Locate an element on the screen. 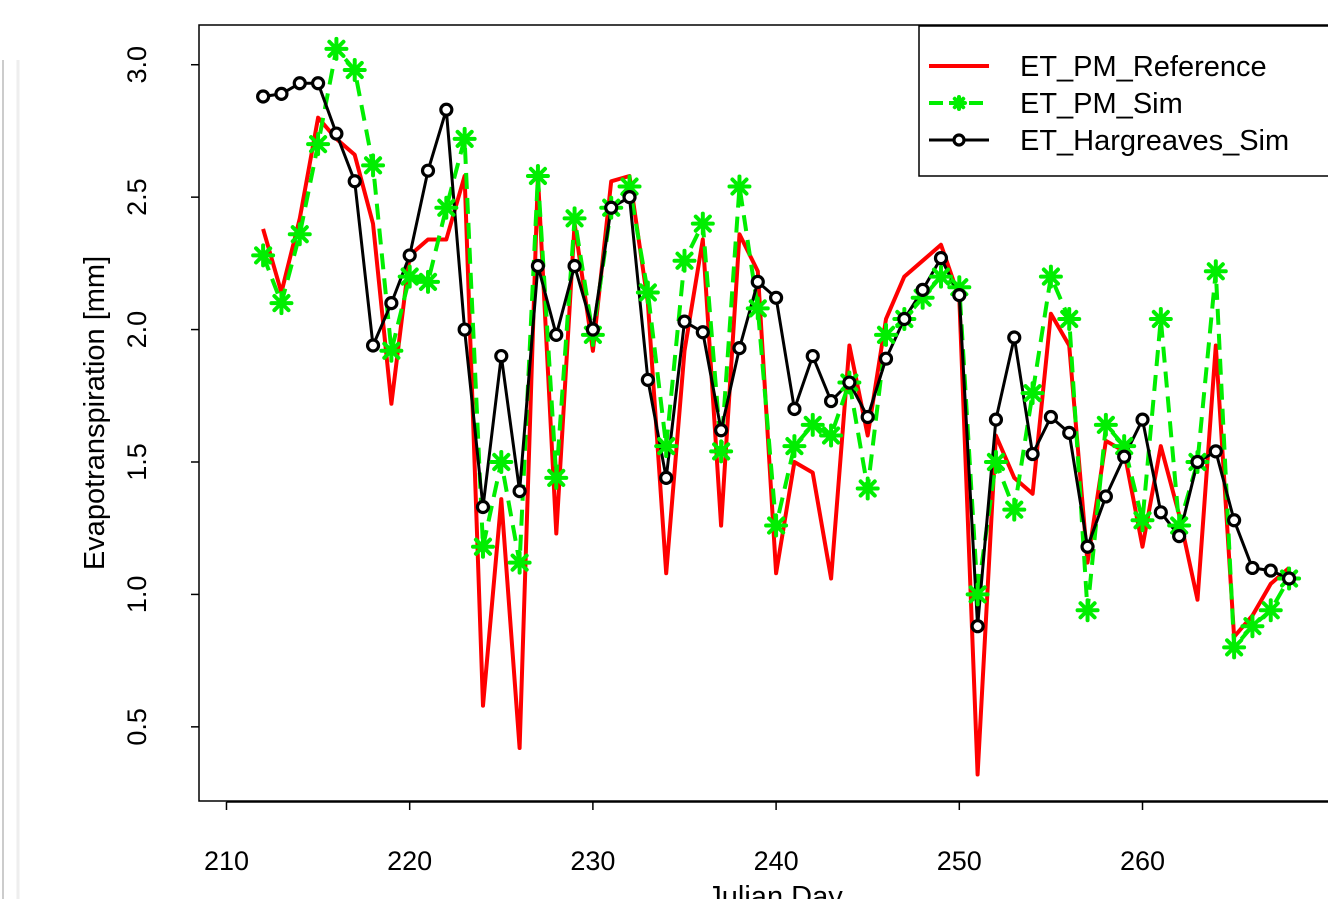 The width and height of the screenshot is (1328, 899). x-tick-label: 210 is located at coordinates (226, 861).